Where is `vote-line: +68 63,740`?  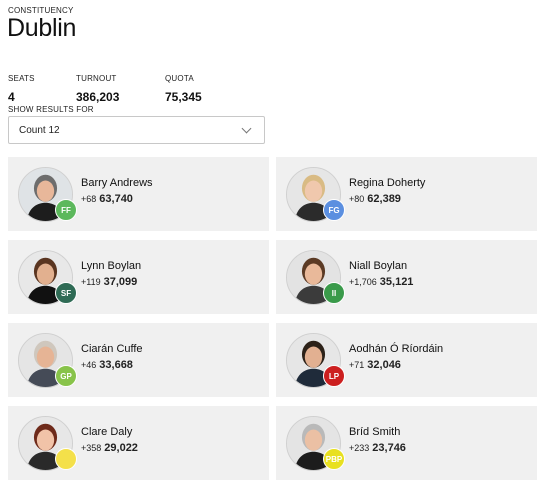 vote-line: +68 63,740 is located at coordinates (107, 199).